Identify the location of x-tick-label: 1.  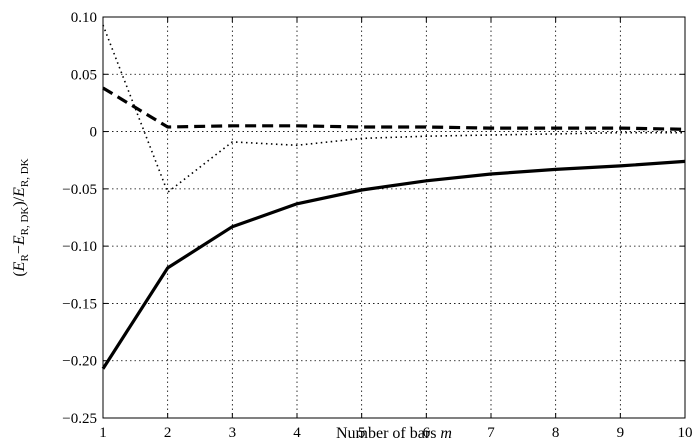
(103, 433).